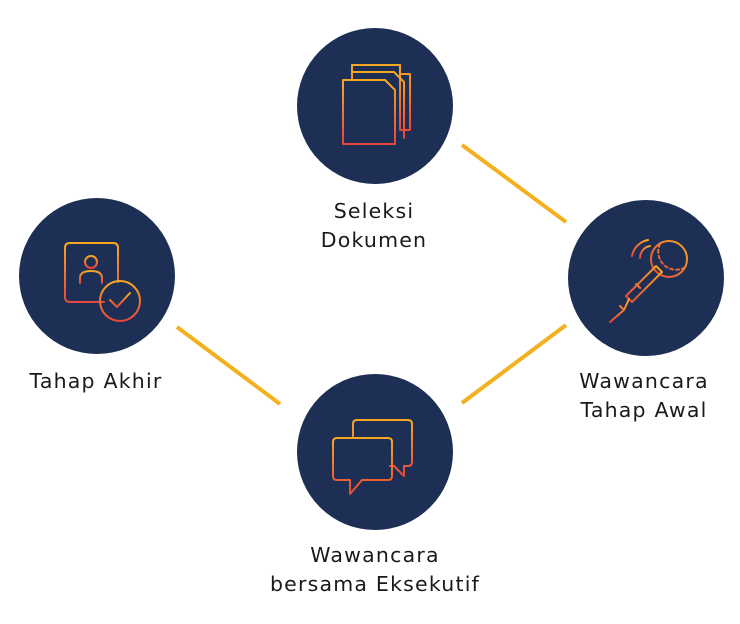  I want to click on document-icon, so click(376, 104).